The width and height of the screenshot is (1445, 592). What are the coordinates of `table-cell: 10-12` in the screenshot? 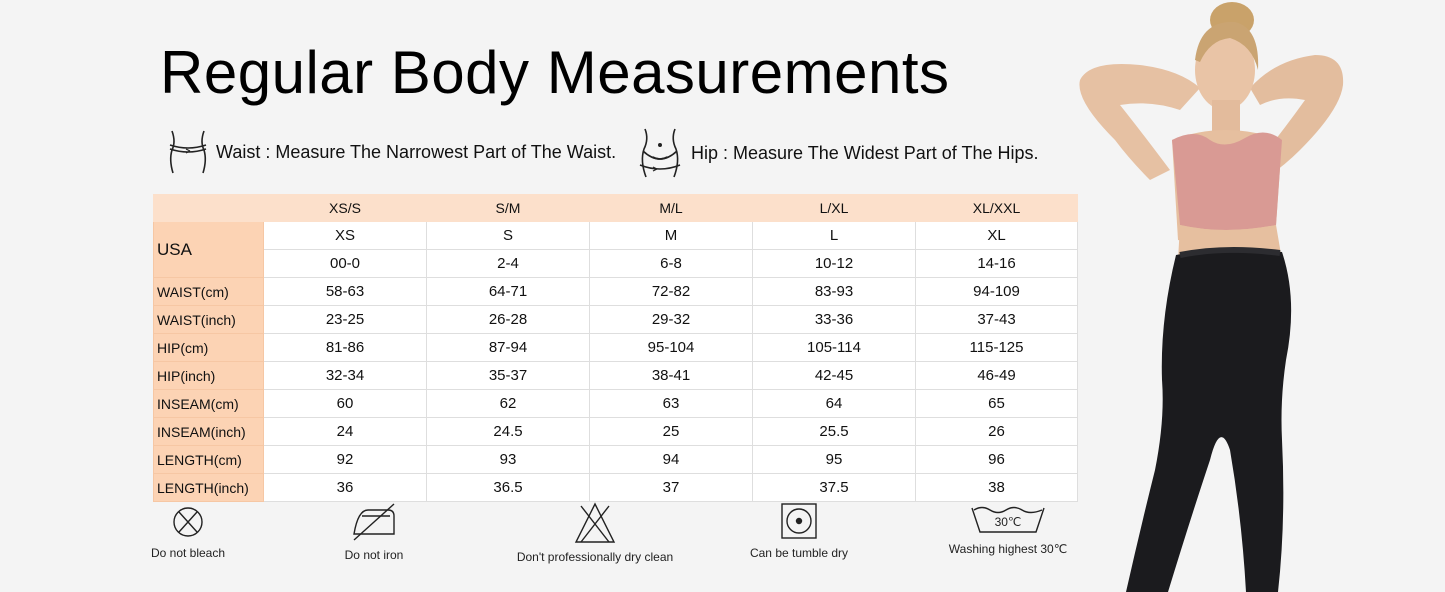 It's located at (834, 263).